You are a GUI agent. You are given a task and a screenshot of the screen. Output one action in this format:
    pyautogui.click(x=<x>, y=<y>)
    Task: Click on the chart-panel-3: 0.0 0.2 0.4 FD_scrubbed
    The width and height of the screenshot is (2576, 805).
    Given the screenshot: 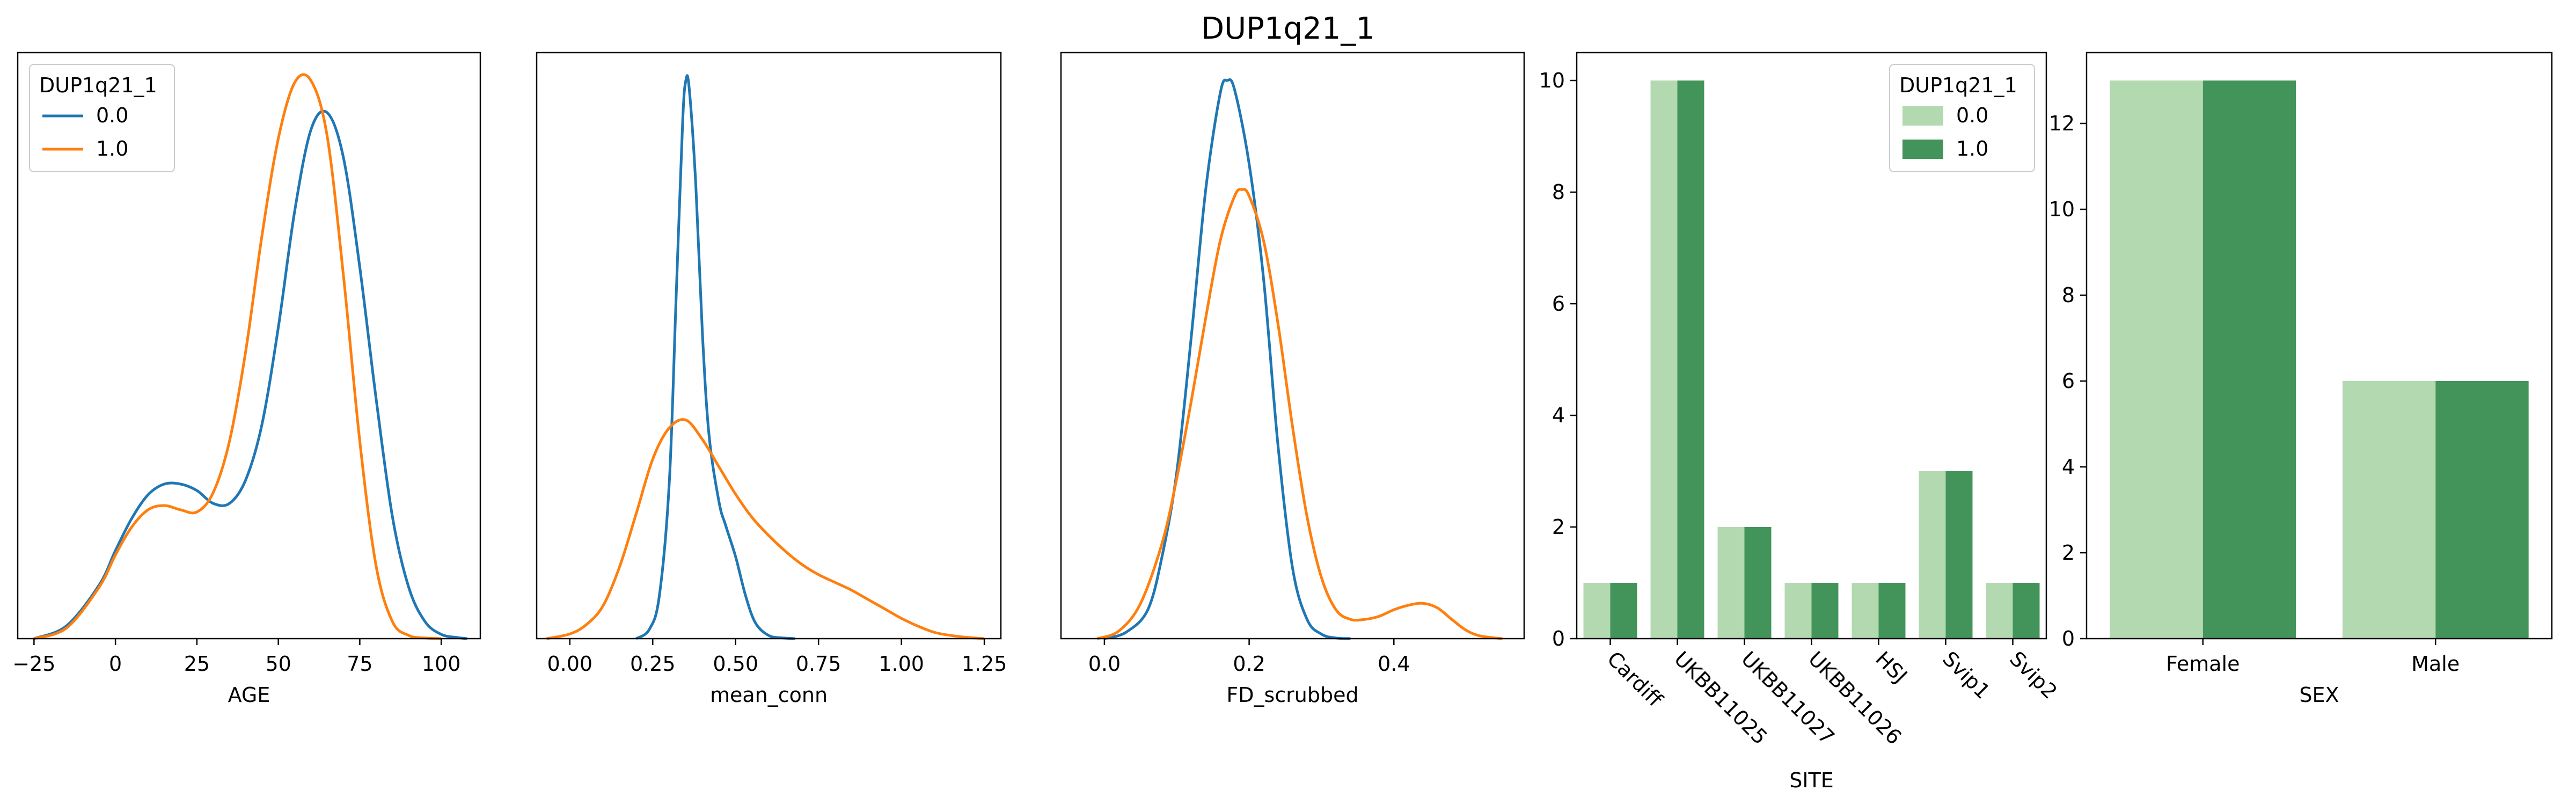 What is the action you would take?
    pyautogui.click(x=1292, y=379)
    